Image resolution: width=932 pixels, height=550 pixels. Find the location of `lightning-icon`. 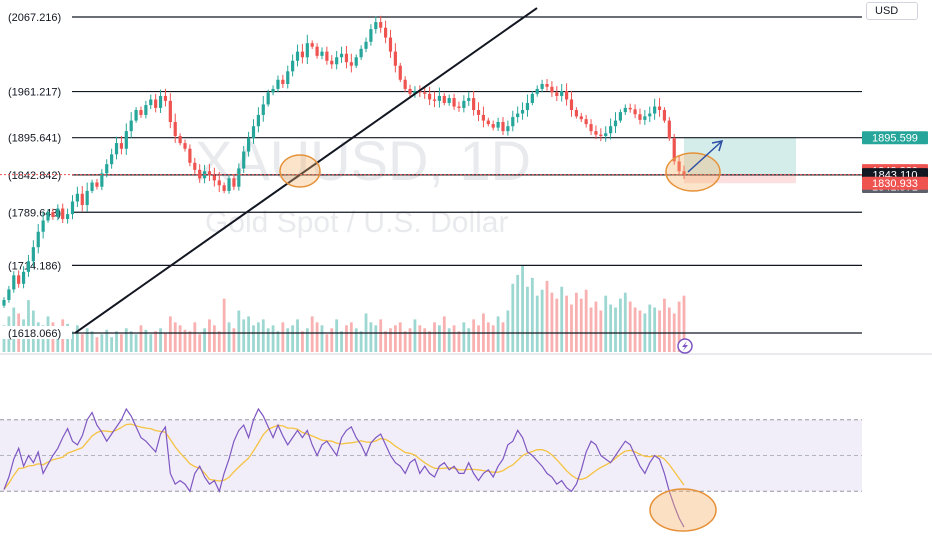

lightning-icon is located at coordinates (685, 346).